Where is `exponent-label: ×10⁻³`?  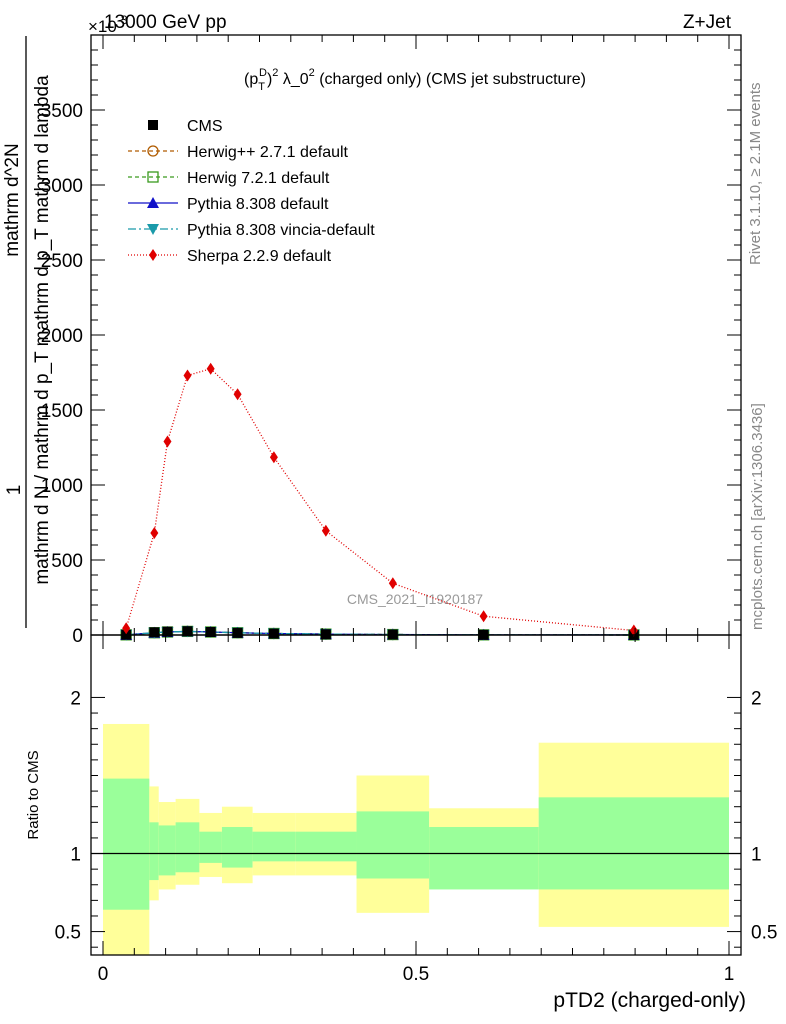
exponent-label: ×10⁻³ is located at coordinates (108, 24).